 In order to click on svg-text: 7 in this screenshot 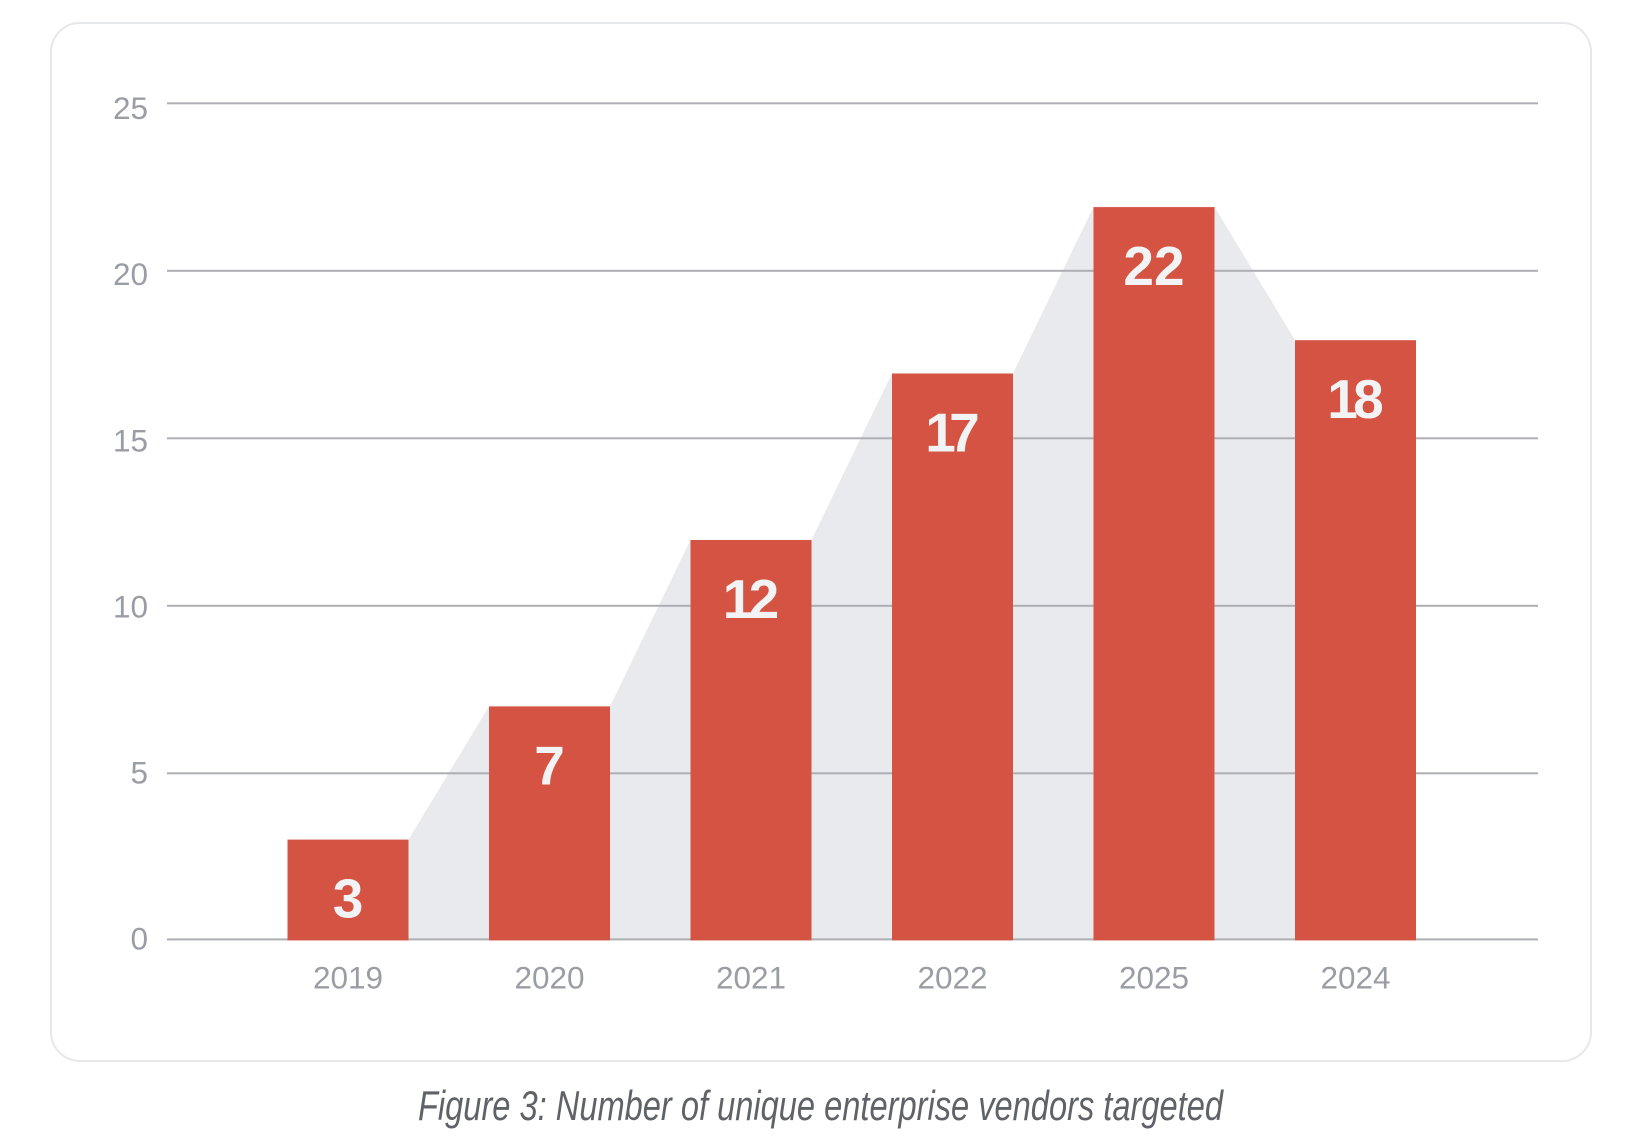, I will do `click(549, 765)`.